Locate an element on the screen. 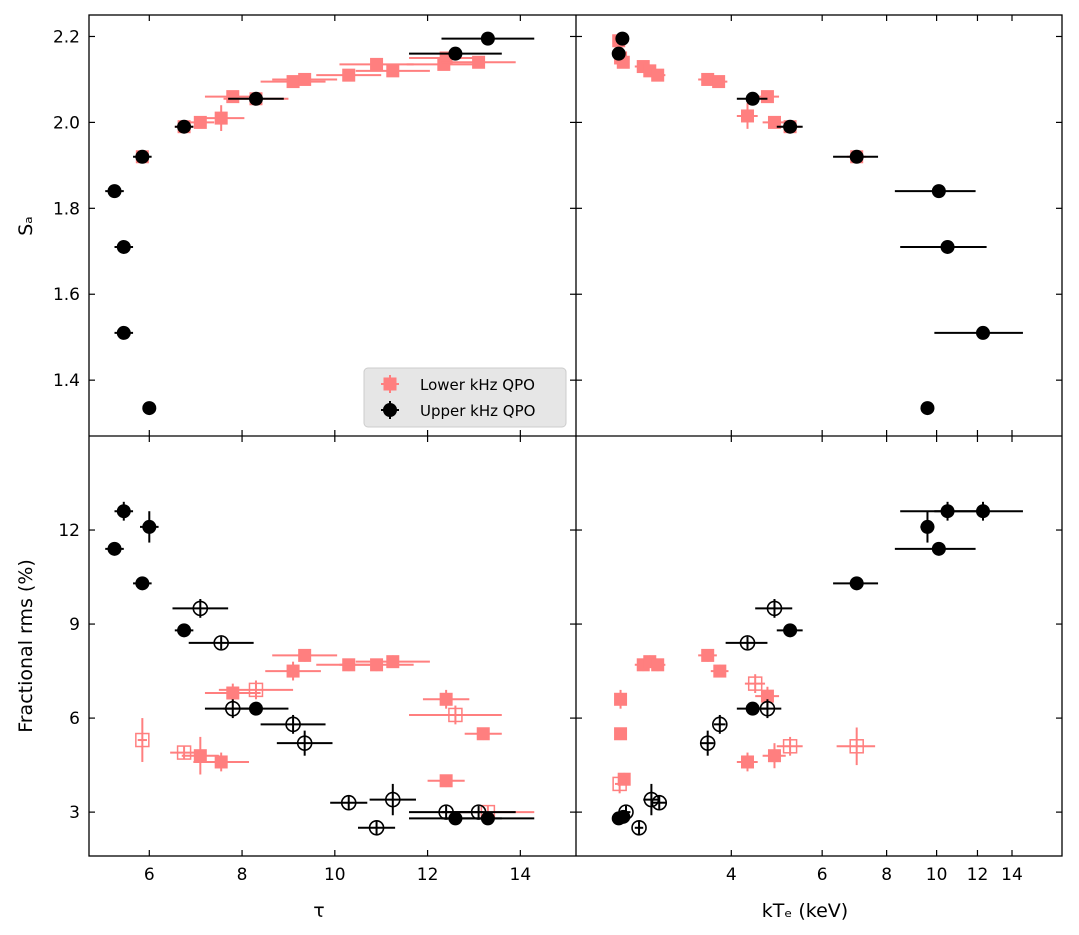 This screenshot has width=1079, height=935. tau-rms-ytick-label-1: 6 is located at coordinates (74, 719).